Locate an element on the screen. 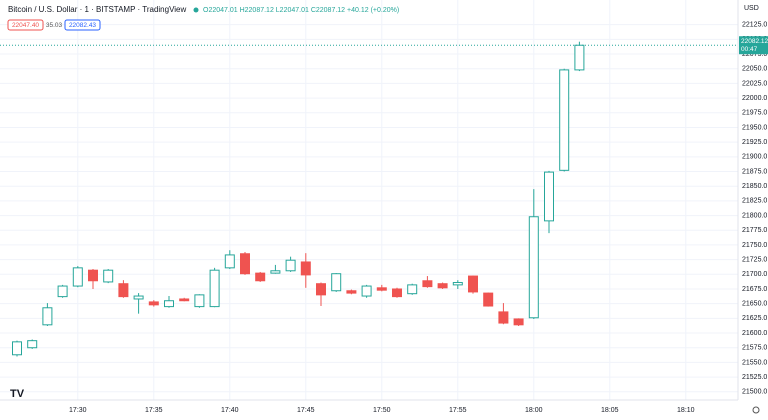 The width and height of the screenshot is (768, 420). y-tick-label: 22075.0 is located at coordinates (754, 54).